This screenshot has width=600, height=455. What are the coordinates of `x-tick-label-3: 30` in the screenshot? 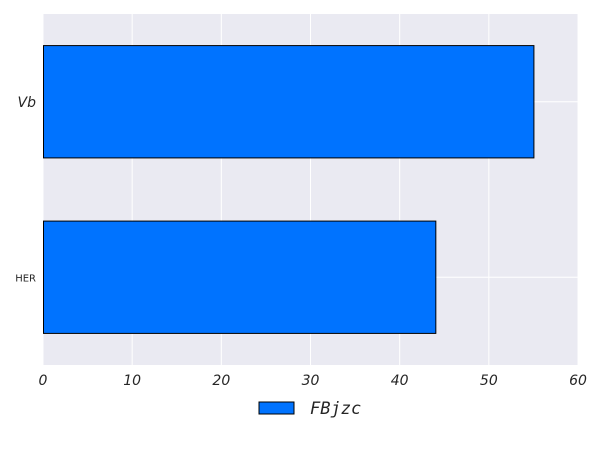 It's located at (311, 381).